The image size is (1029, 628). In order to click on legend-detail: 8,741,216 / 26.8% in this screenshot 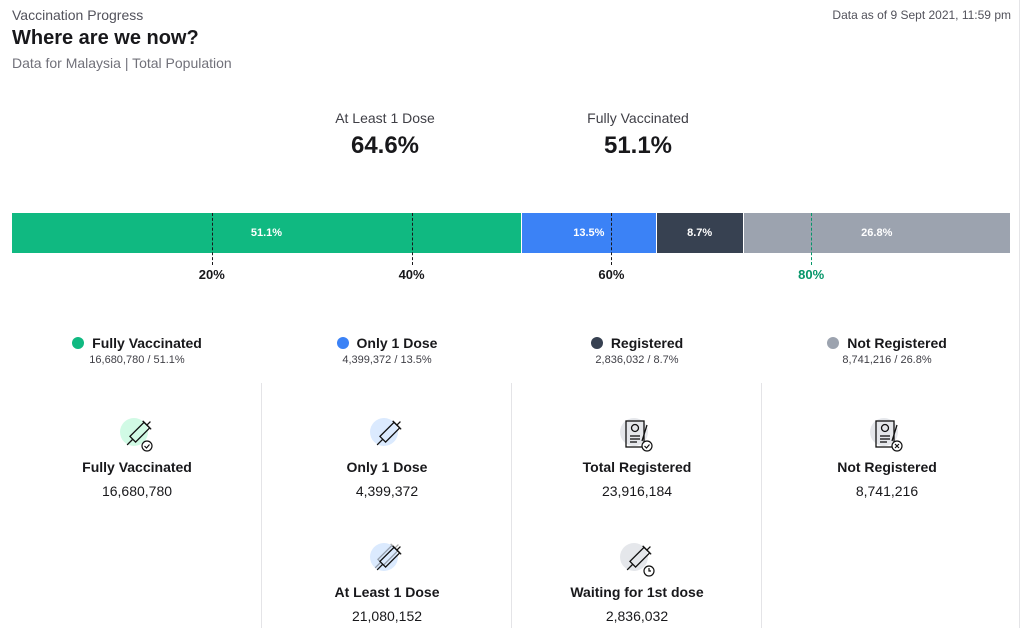, I will do `click(887, 360)`.